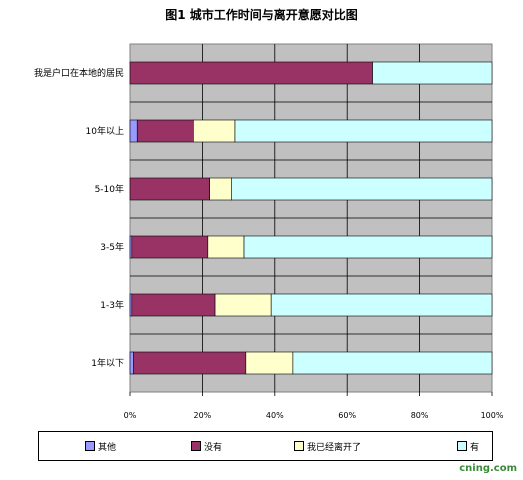  Describe the element at coordinates (347, 415) in the screenshot. I see `x-tick-label: 60%` at that location.